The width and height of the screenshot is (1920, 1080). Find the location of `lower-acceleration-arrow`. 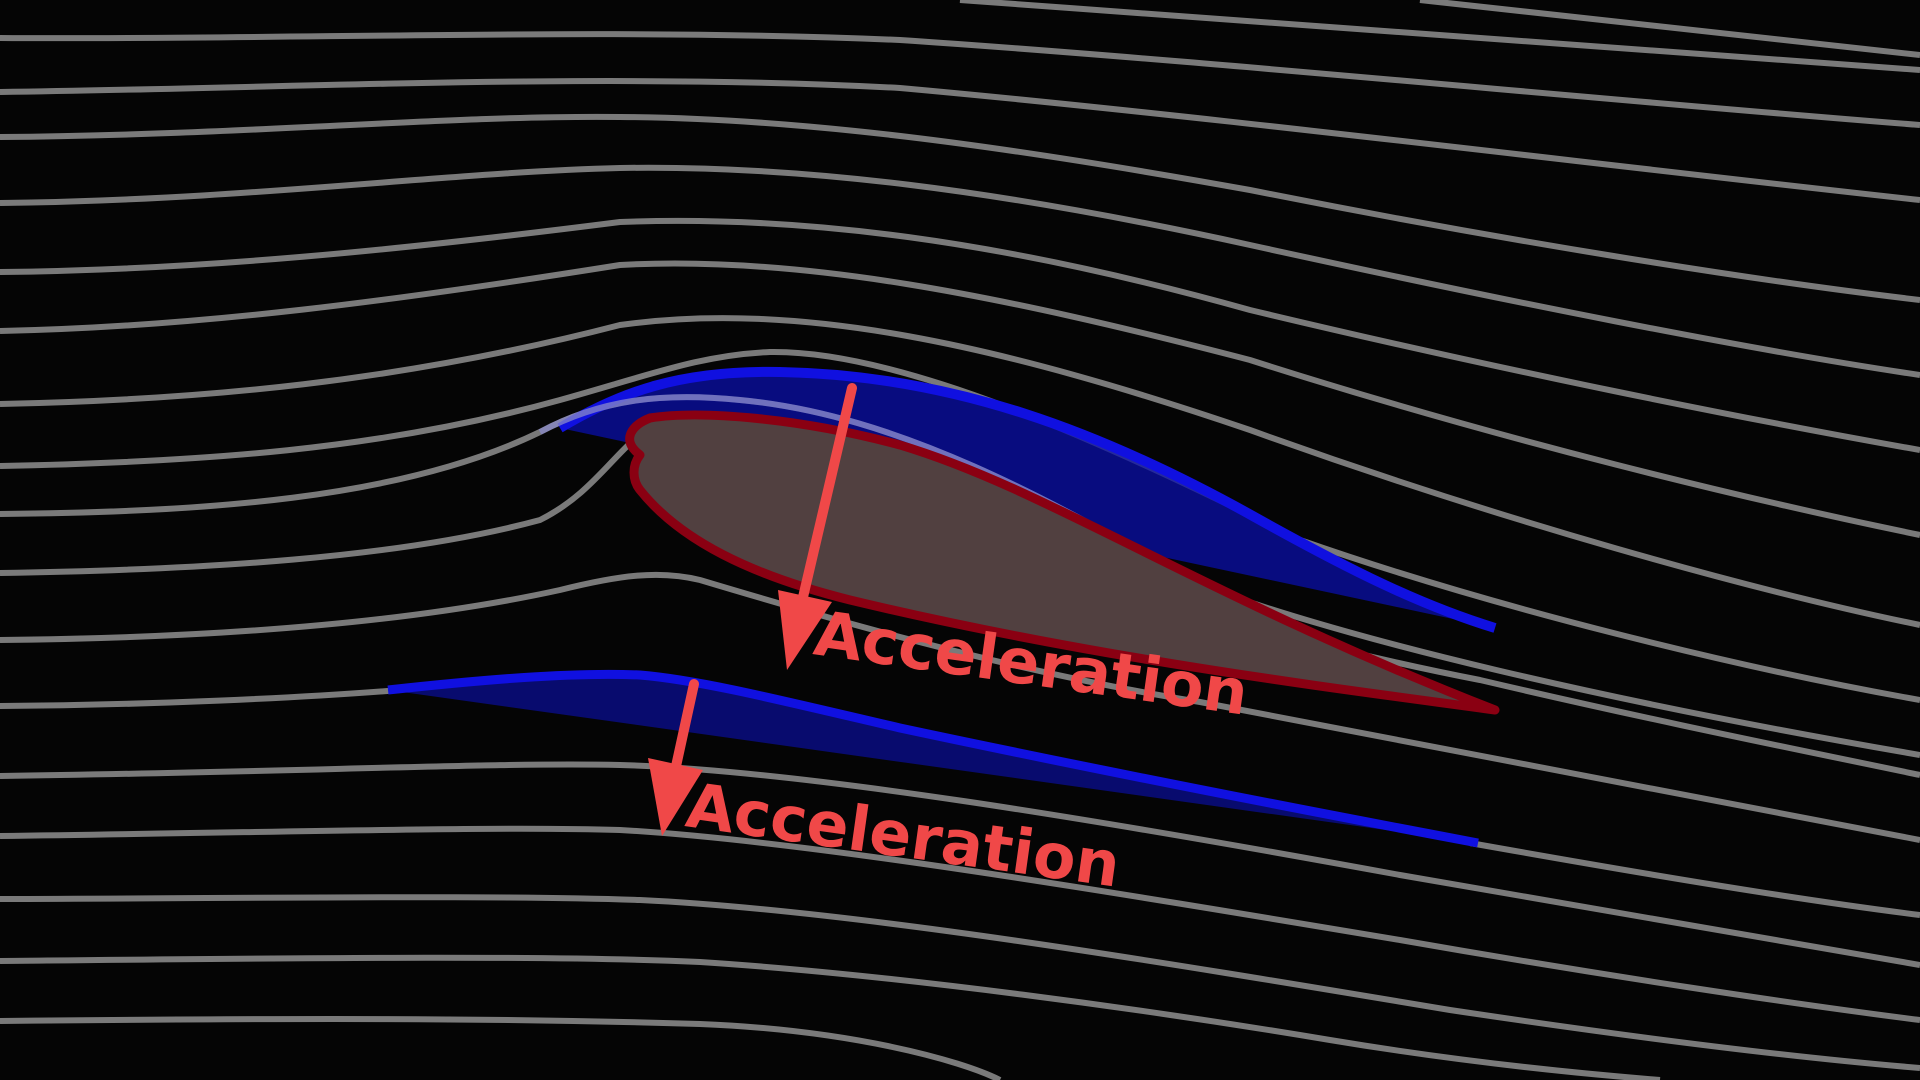

lower-acceleration-arrow is located at coordinates (675, 757).